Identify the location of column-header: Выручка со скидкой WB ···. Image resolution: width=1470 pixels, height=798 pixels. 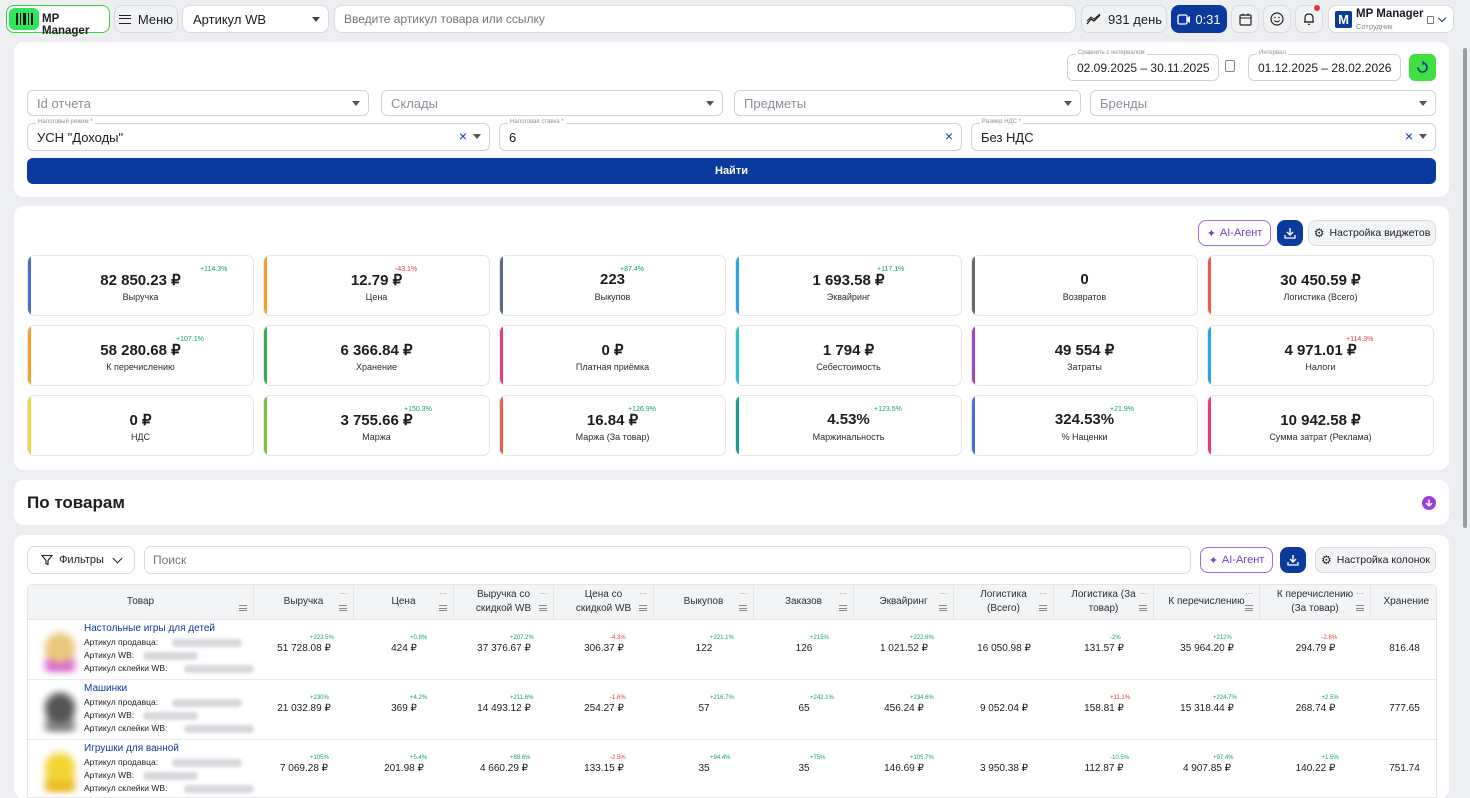
(504, 602).